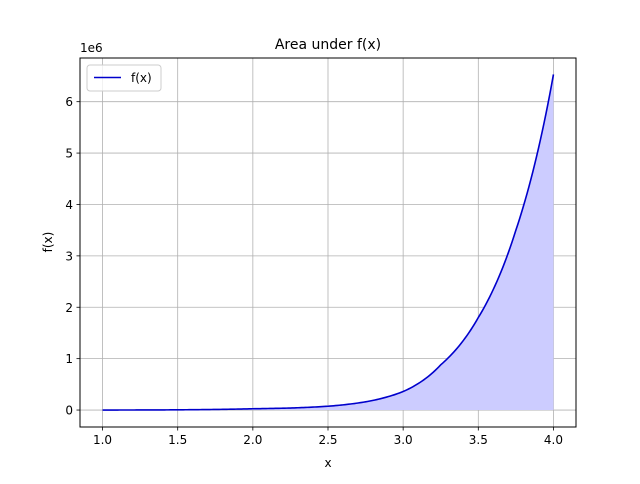 Image resolution: width=640 pixels, height=484 pixels. I want to click on x-tick-label: 1.5, so click(177, 440).